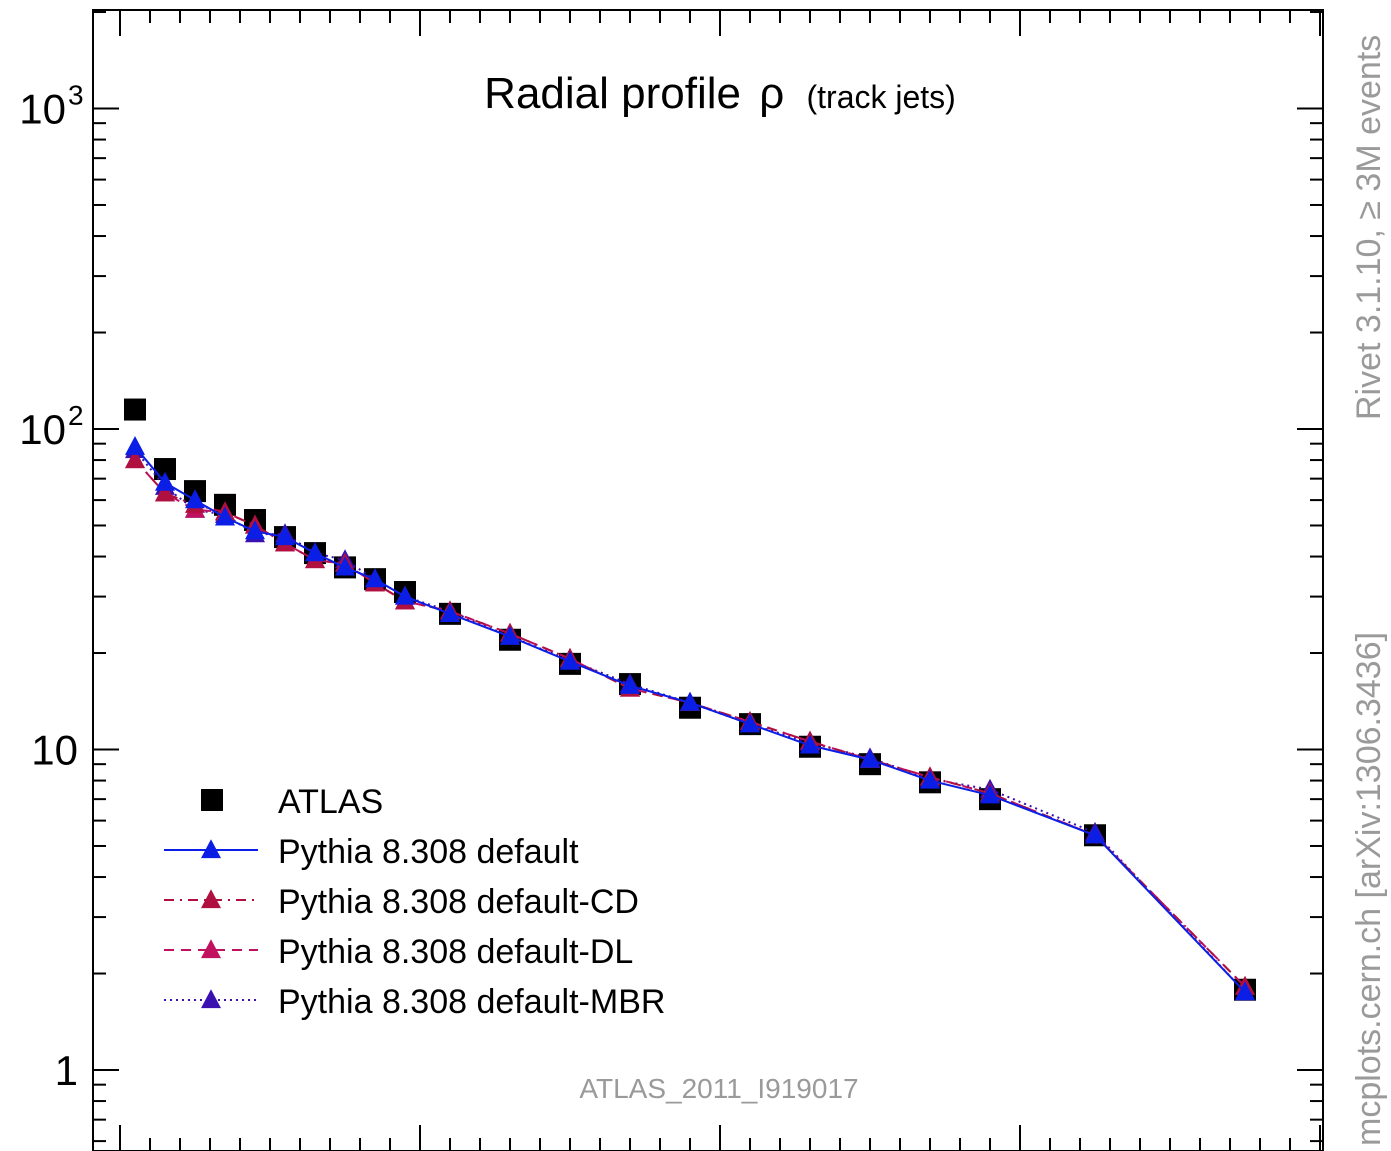 Image resolution: width=1391 pixels, height=1151 pixels. What do you see at coordinates (612, 93) in the screenshot?
I see `chart-title-main: Radial profile` at bounding box center [612, 93].